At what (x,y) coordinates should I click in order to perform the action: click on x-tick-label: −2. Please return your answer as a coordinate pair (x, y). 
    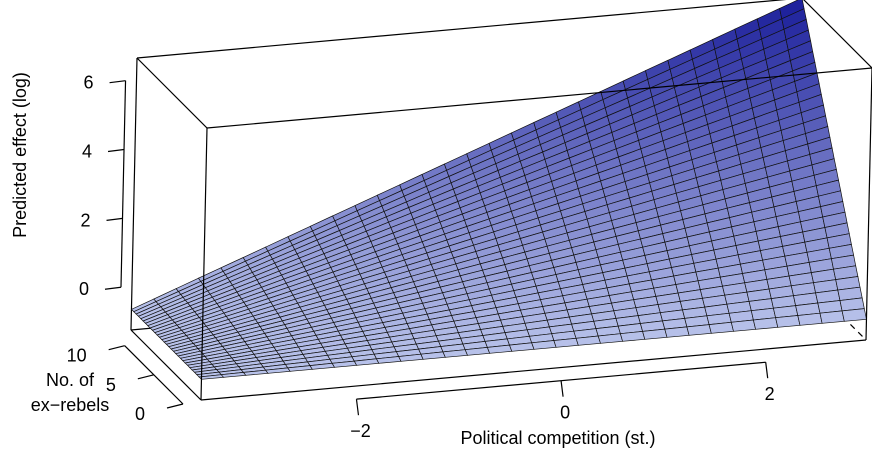
    Looking at the image, I should click on (360, 431).